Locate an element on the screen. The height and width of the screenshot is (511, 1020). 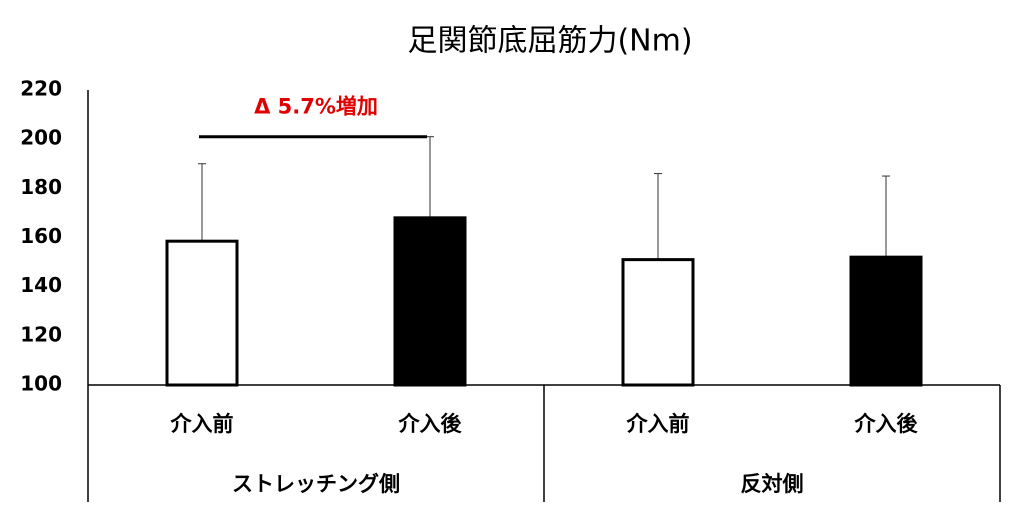
y-tick-label: 140 is located at coordinates (41, 285).